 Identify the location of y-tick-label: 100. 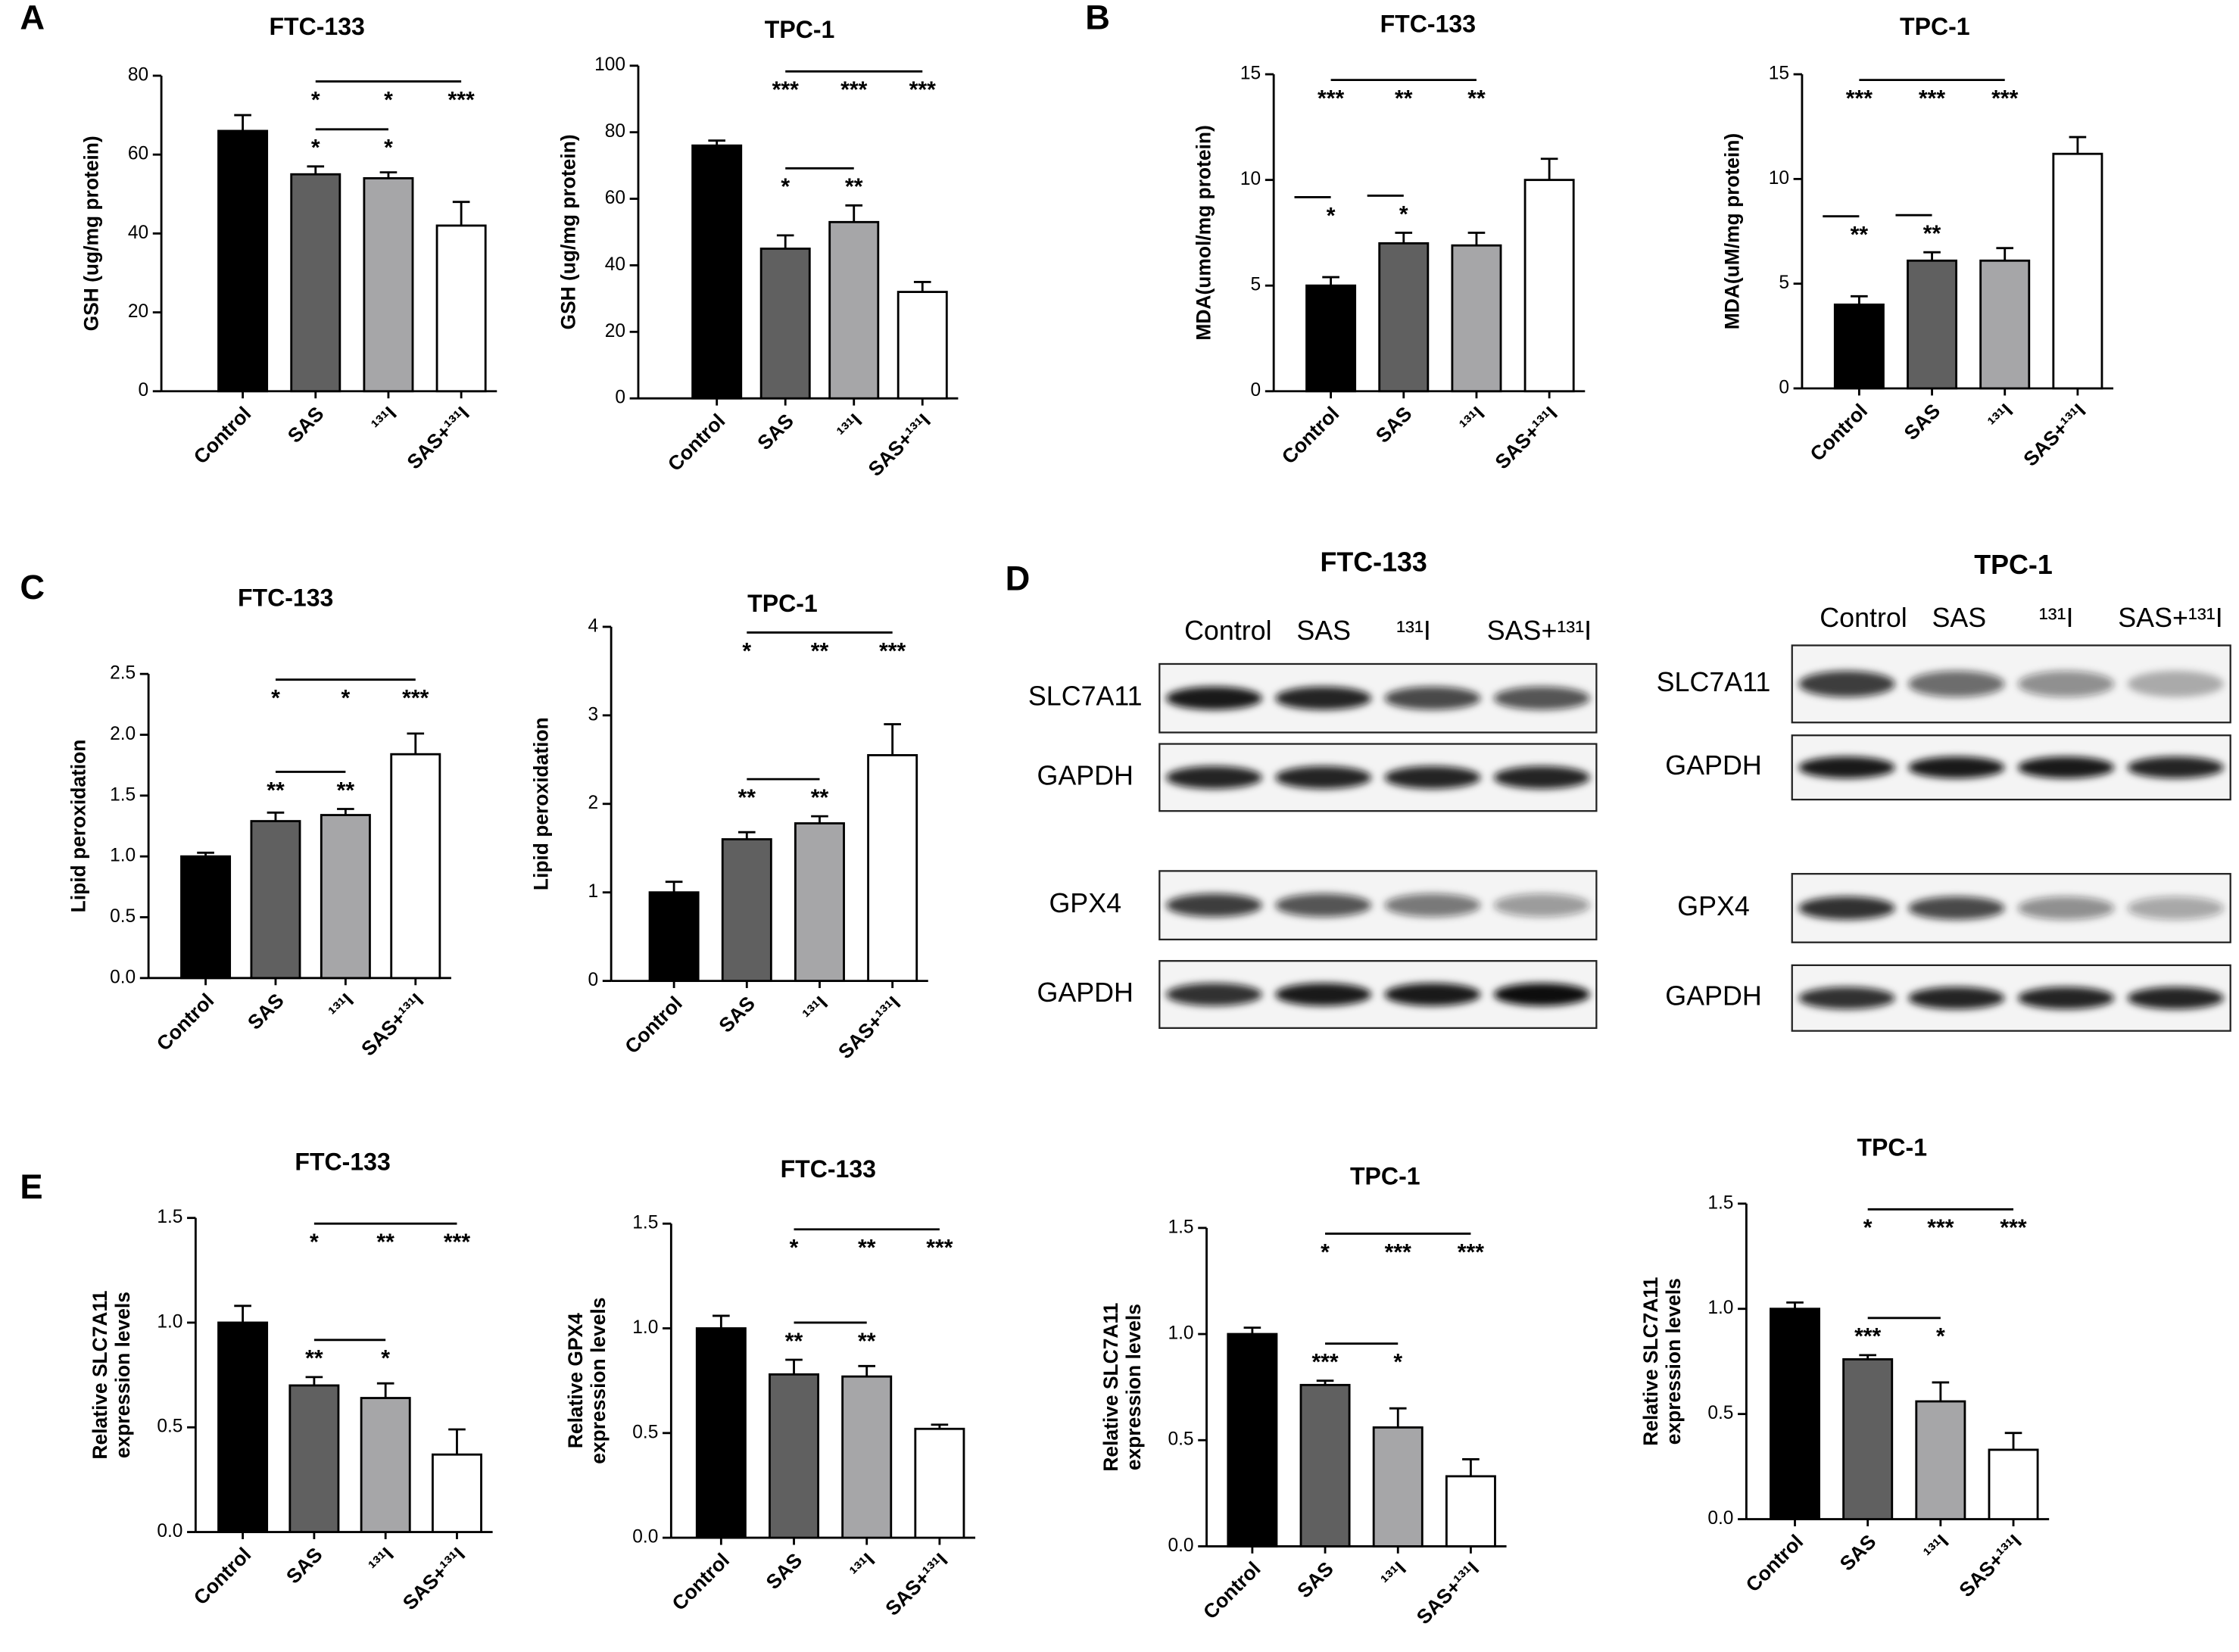
(609, 65).